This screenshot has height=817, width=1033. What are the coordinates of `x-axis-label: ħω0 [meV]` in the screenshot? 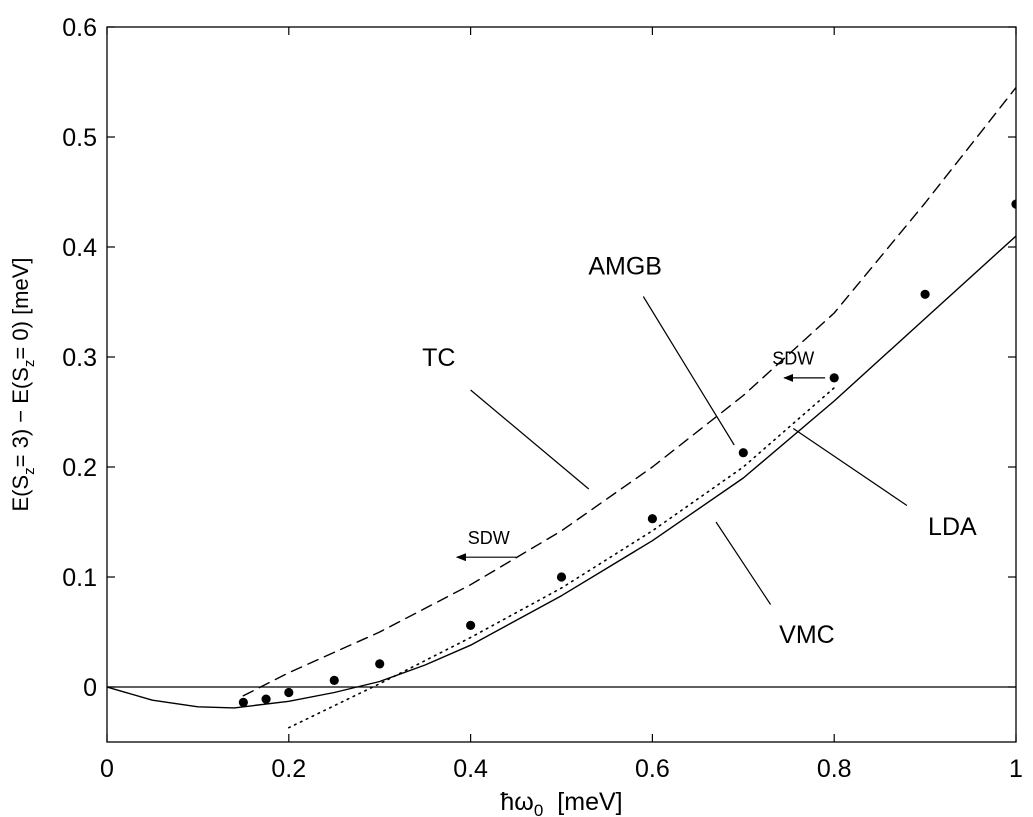 It's located at (561, 802).